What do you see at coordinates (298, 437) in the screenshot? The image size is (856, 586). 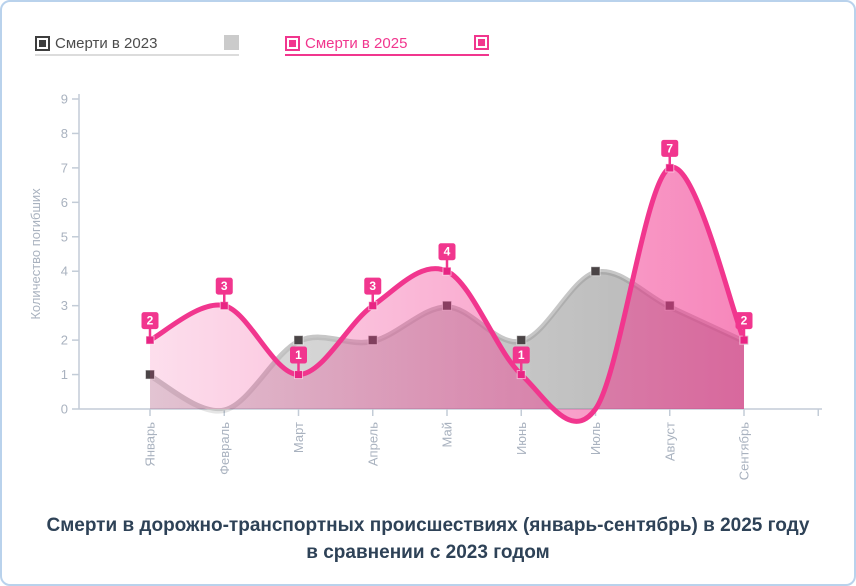 I see `x-tick-label: Март` at bounding box center [298, 437].